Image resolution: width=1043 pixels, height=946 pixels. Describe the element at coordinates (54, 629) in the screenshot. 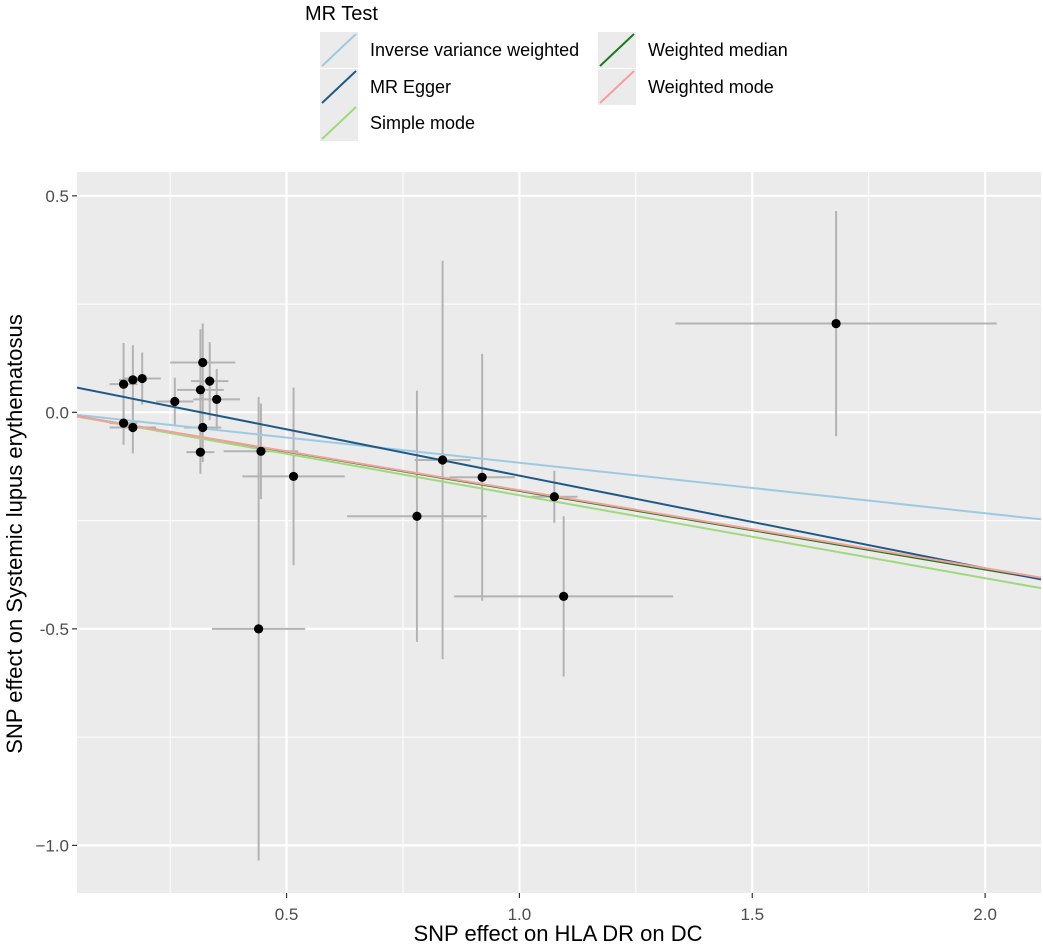

I see `y-tick-label: -0.5` at that location.